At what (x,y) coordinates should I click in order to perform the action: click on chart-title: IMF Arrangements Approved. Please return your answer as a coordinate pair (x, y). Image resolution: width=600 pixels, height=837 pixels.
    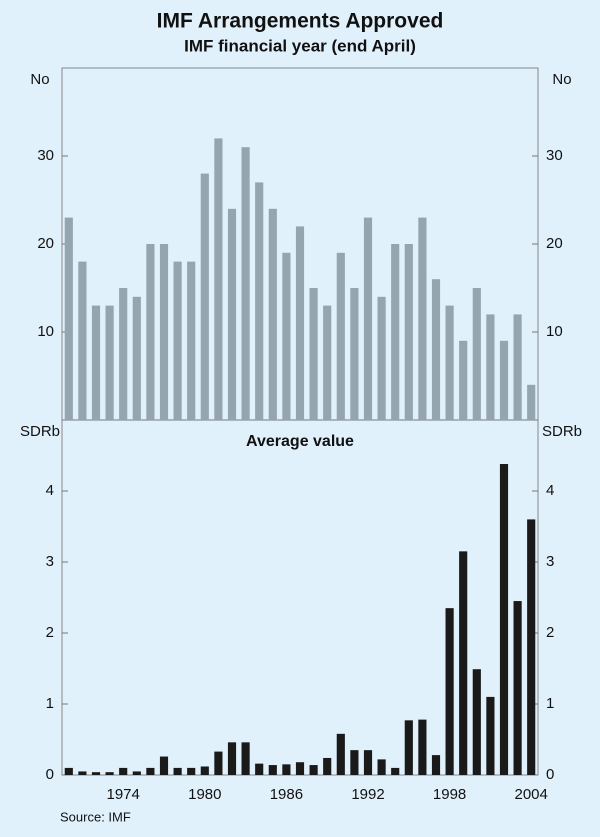
    Looking at the image, I should click on (300, 21).